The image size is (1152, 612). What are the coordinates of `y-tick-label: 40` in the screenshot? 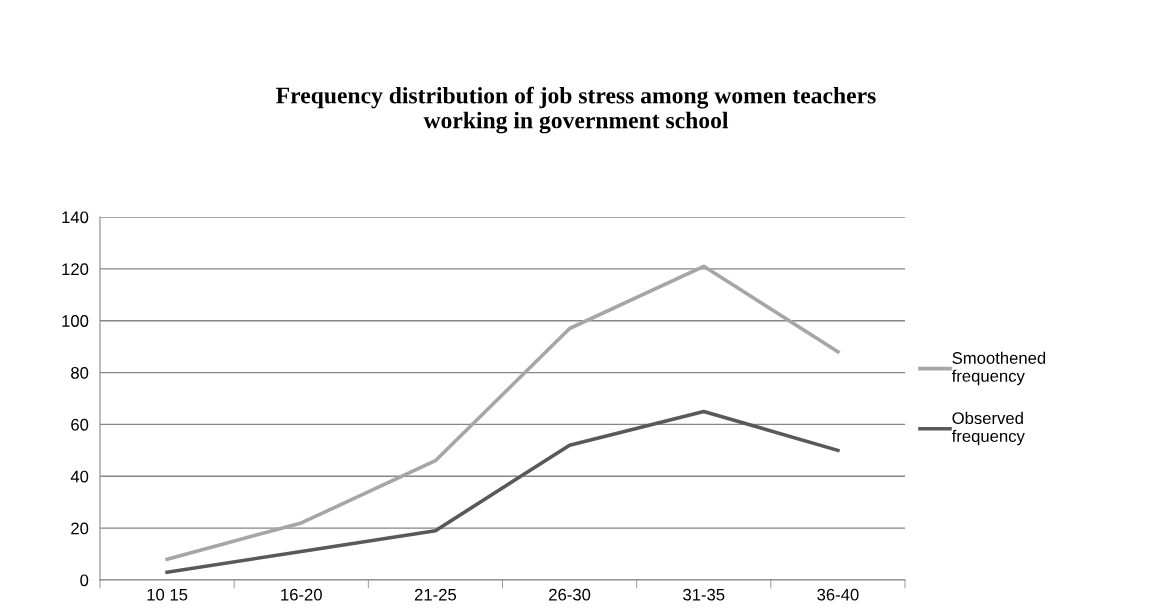 It's located at (79, 476).